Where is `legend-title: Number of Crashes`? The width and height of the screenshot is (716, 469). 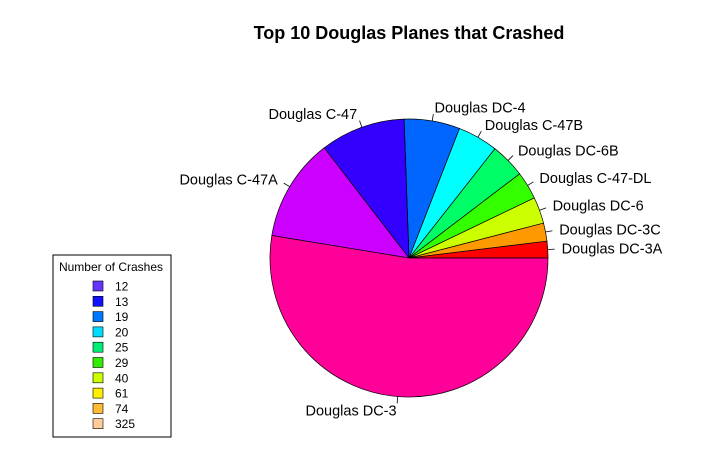
legend-title: Number of Crashes is located at coordinates (111, 267).